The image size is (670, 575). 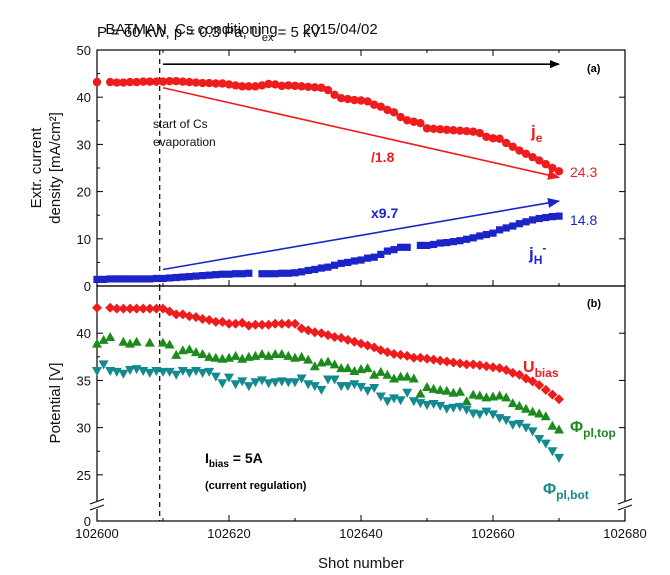 What do you see at coordinates (184, 142) in the screenshot?
I see `cs-start-label-line-2: evaporation` at bounding box center [184, 142].